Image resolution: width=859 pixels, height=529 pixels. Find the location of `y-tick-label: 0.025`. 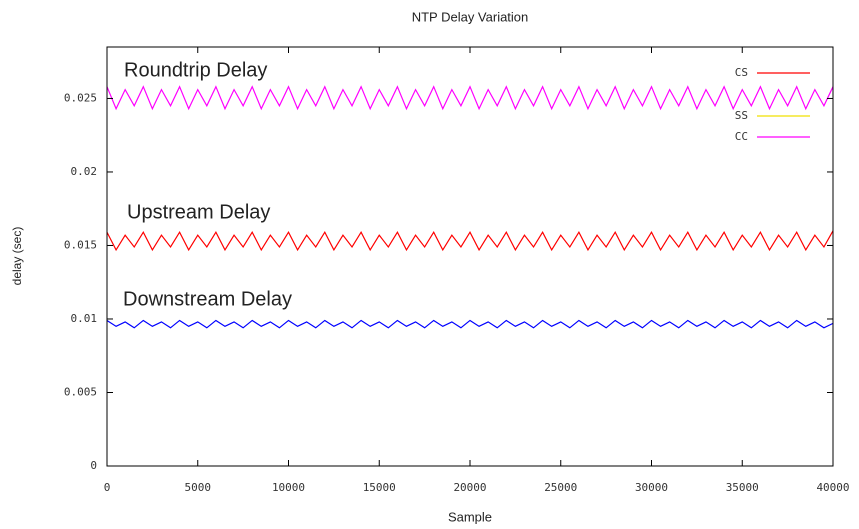

y-tick-label: 0.025 is located at coordinates (80, 97).